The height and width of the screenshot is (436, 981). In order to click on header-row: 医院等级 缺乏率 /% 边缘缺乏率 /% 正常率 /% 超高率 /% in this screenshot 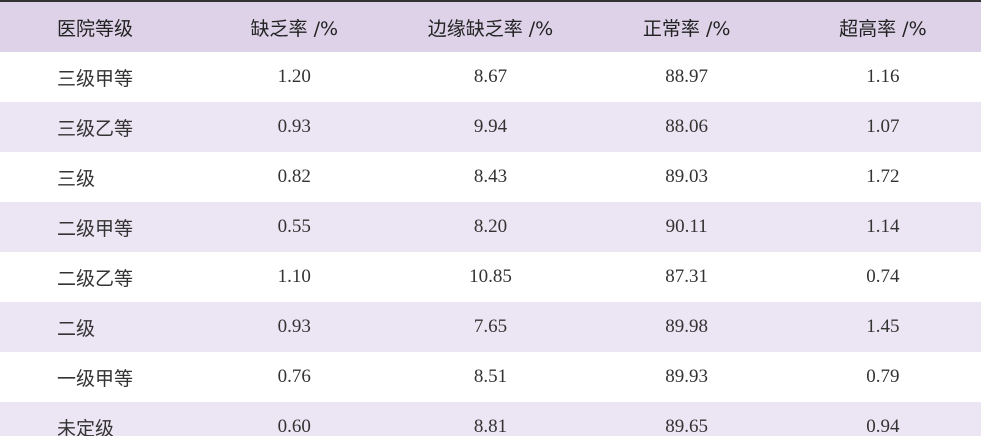, I will do `click(490, 26)`.